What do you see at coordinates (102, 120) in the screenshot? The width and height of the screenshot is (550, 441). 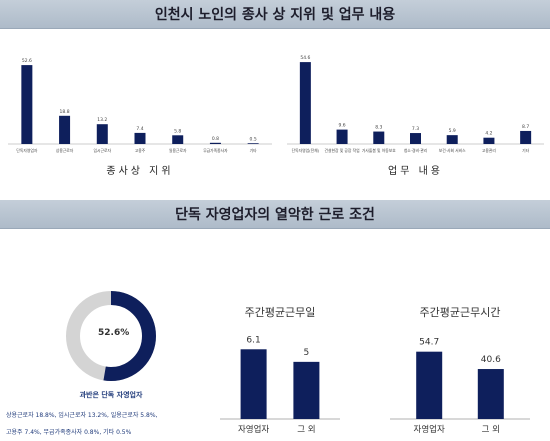 I see `chart1-value-label: 13.2` at bounding box center [102, 120].